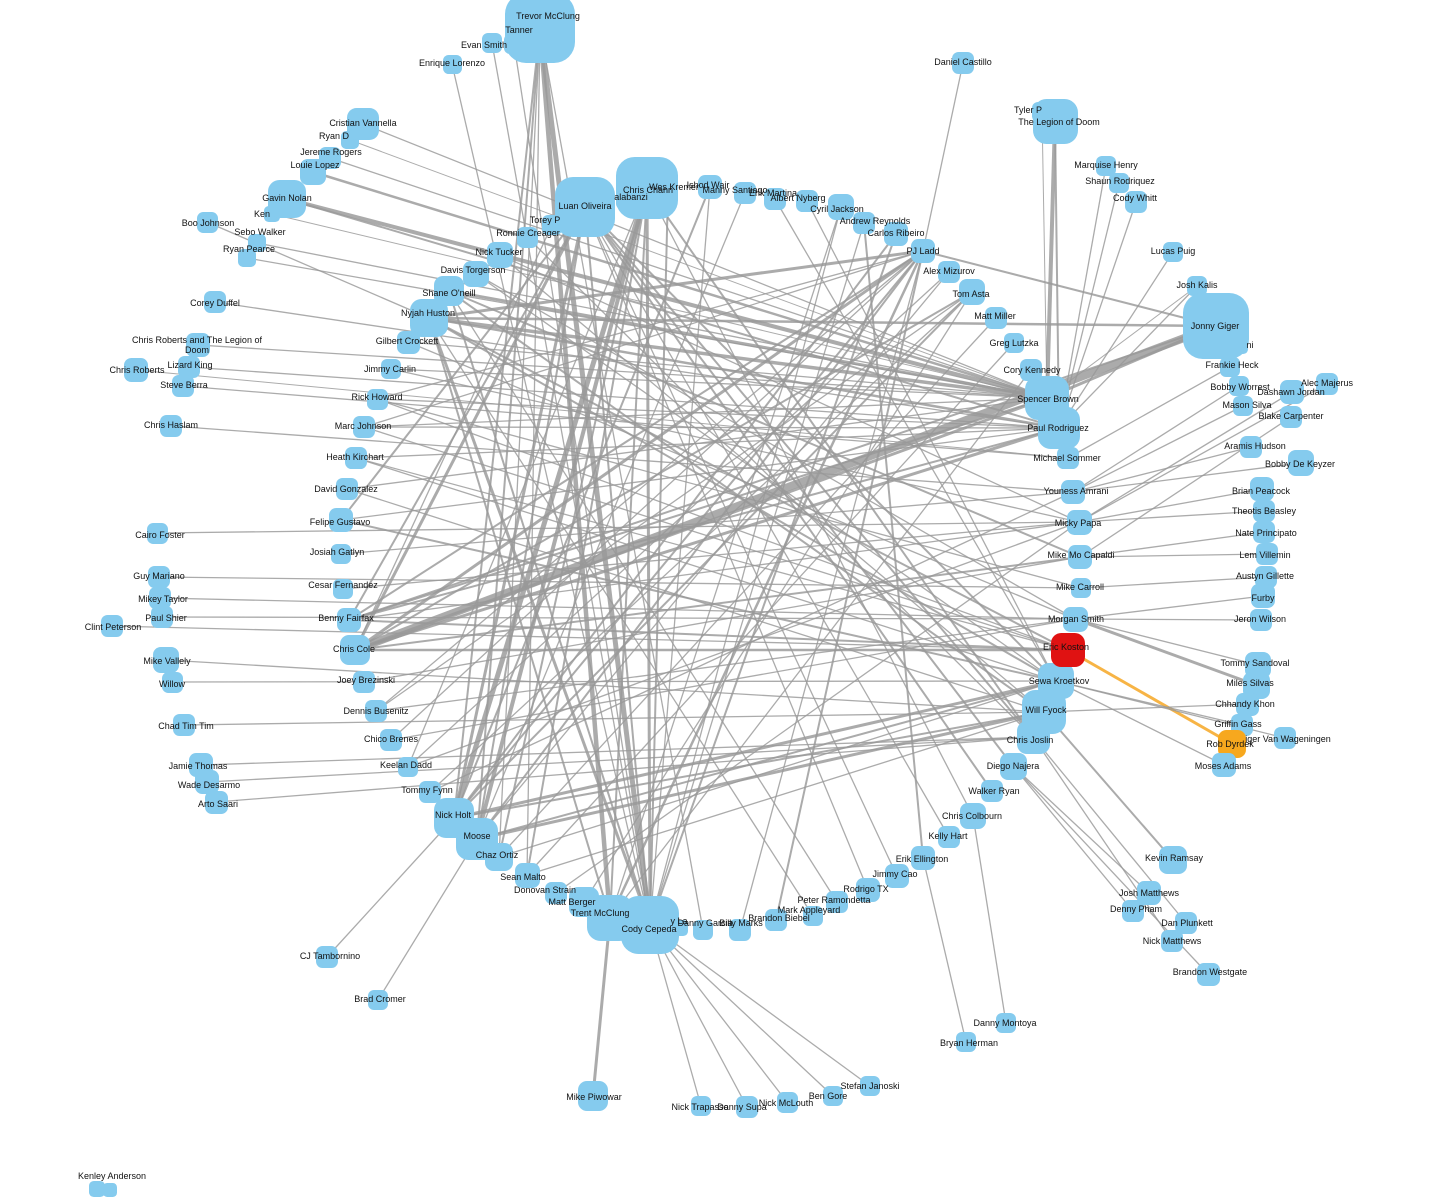 The image size is (1440, 1200). Describe the element at coordinates (1006, 1023) in the screenshot. I see `graph-node-danny-montoya` at that location.